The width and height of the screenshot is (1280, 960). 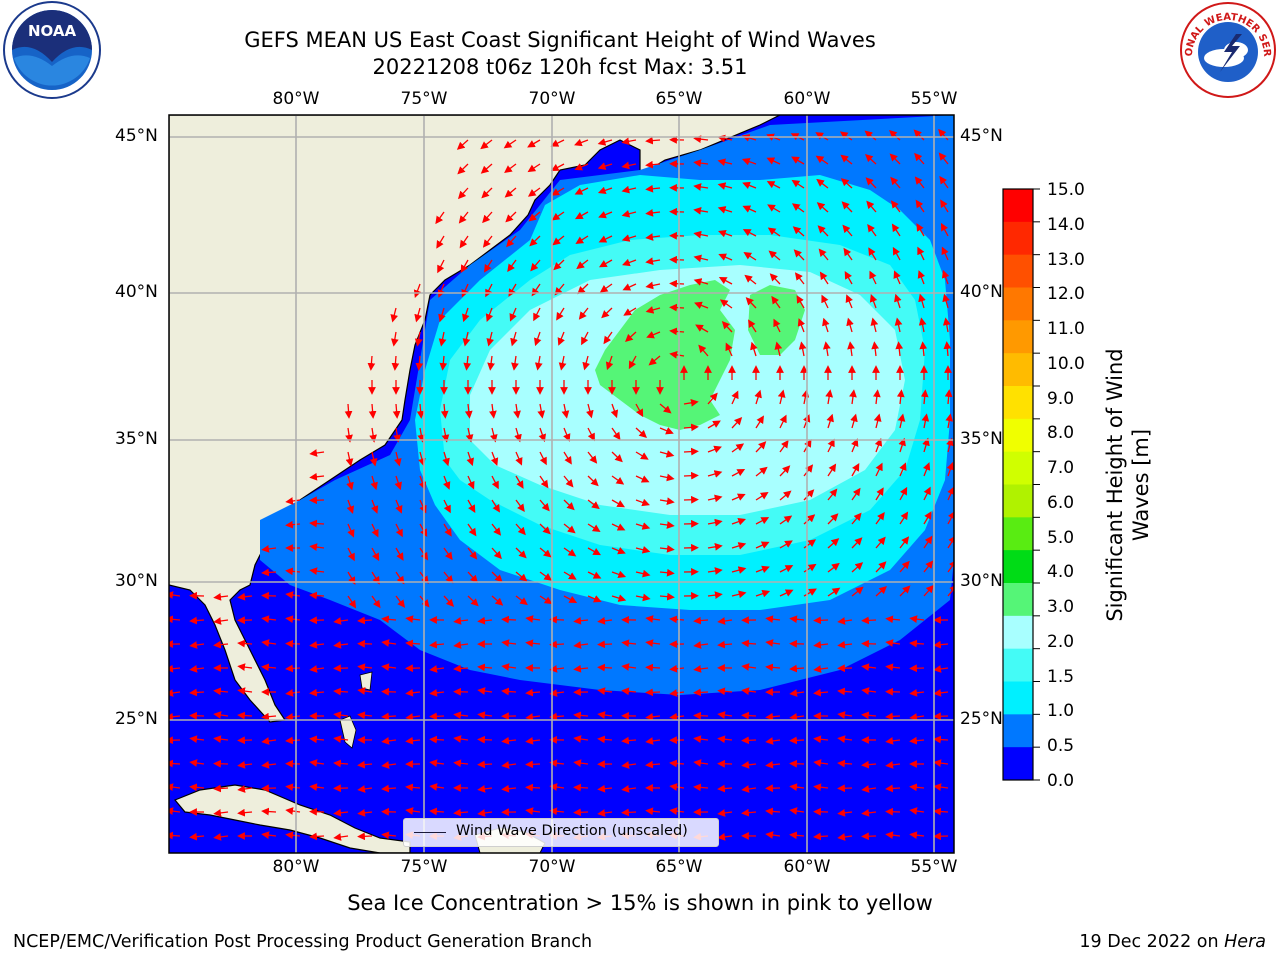 I want to click on land-bahamas, so click(x=356, y=710).